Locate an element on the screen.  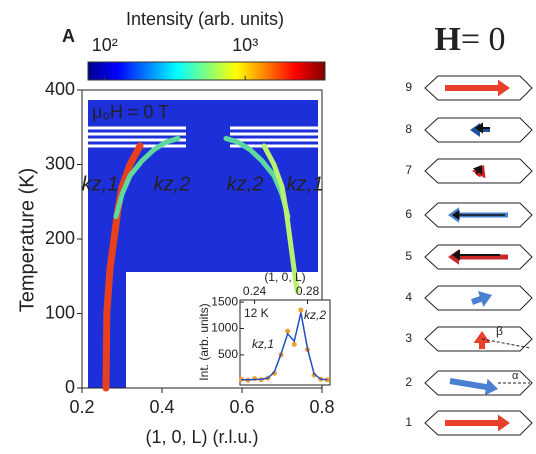
row-label: 4 is located at coordinates (408, 297).